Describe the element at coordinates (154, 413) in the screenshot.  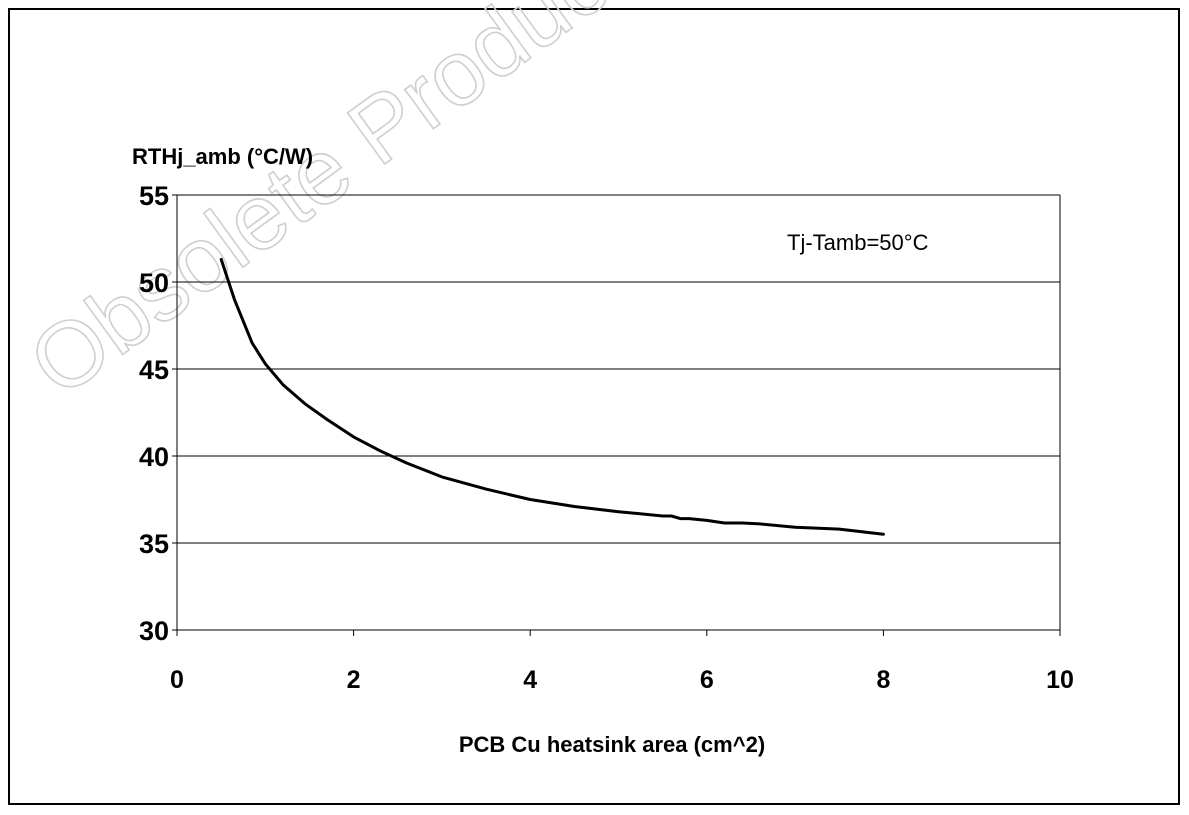
I see `y-tick-labels: 30 35 40 45 50 55` at that location.